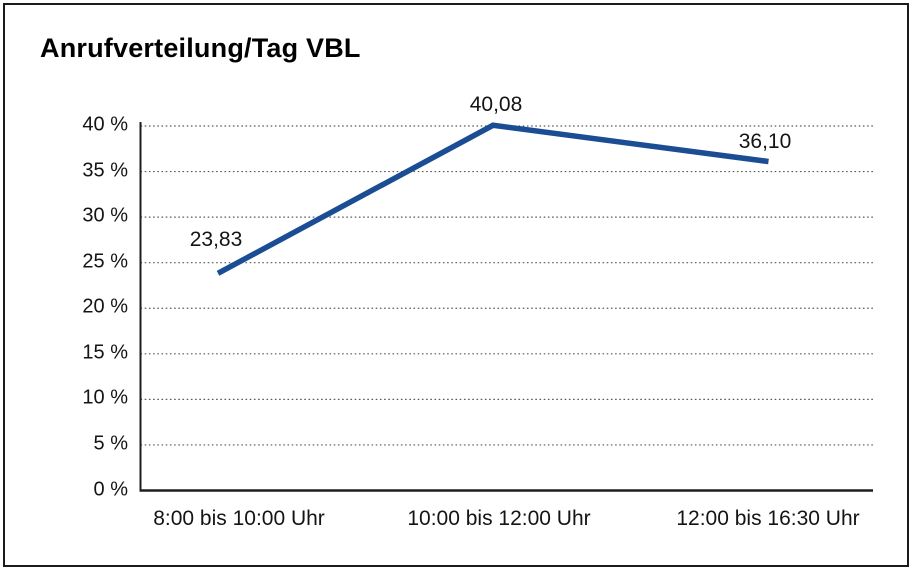 This screenshot has height=576, width=915. I want to click on y-tick-label: 25 %, so click(105, 261).